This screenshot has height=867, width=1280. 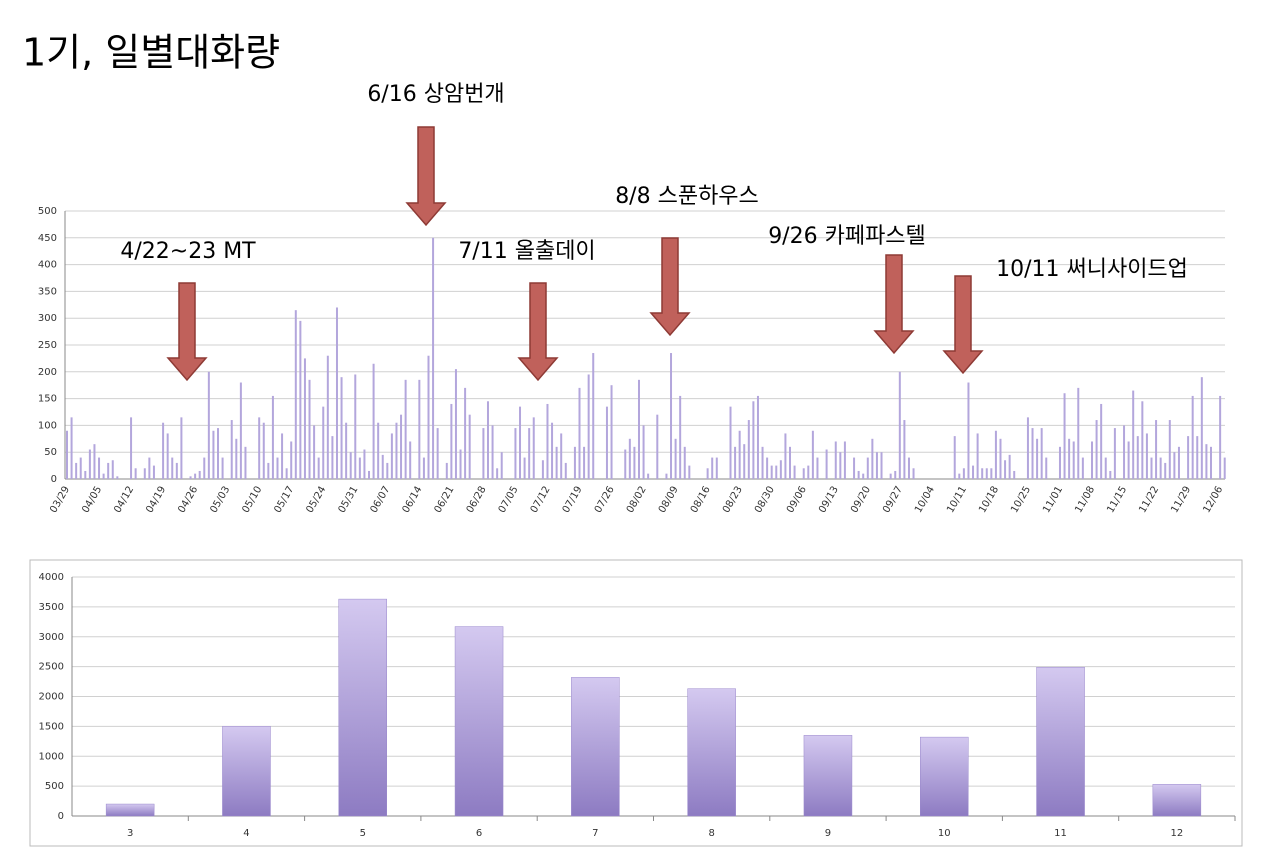 I want to click on x-tick-label: 6, so click(x=479, y=833).